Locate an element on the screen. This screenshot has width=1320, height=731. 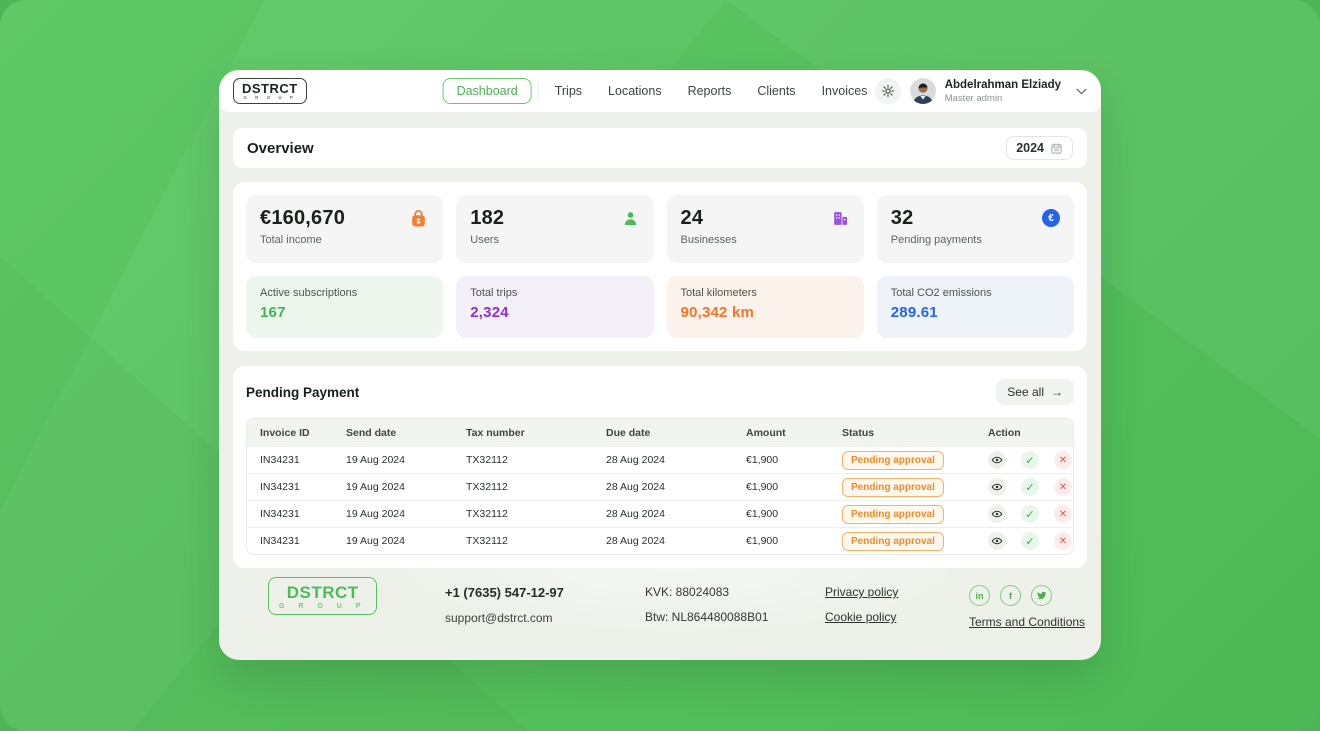
twitter-icon is located at coordinates (1041, 595).